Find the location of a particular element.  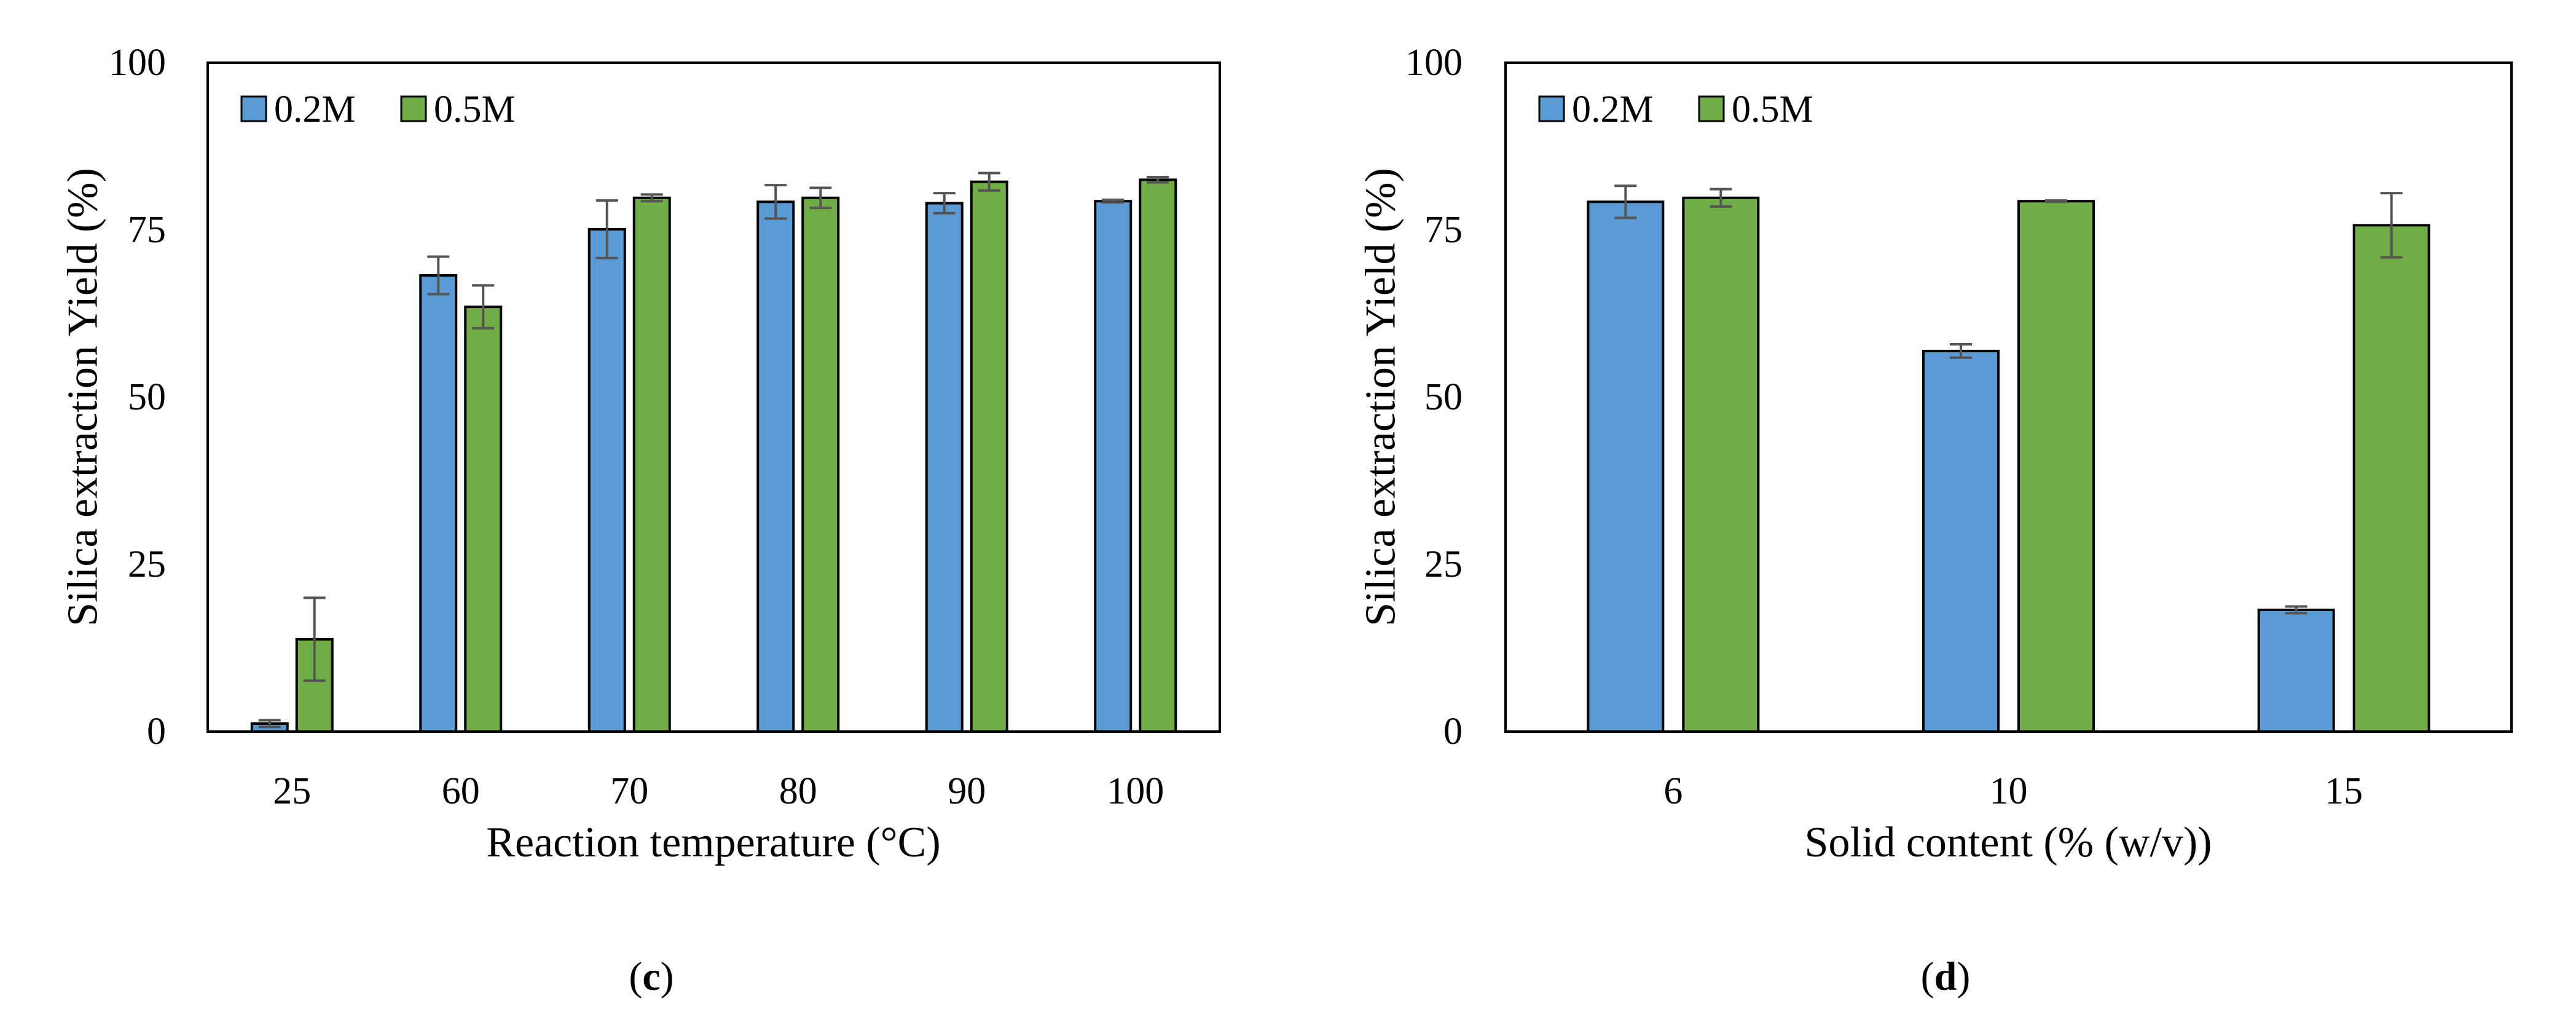

bar-0.5M-90 is located at coordinates (989, 457).